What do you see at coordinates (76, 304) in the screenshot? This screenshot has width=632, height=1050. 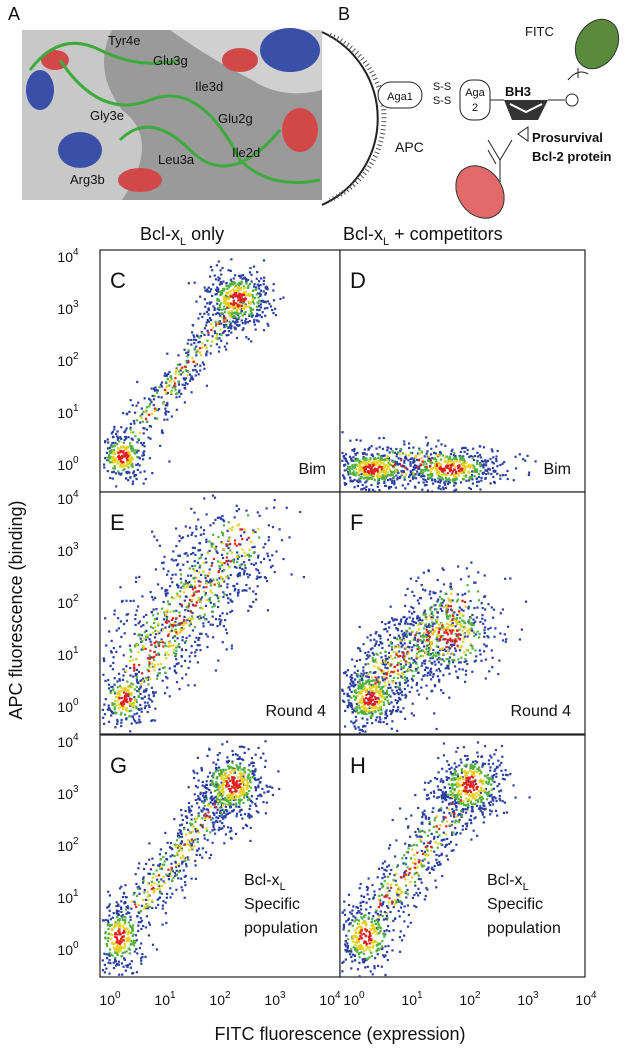 I see `tick-exp: 3` at bounding box center [76, 304].